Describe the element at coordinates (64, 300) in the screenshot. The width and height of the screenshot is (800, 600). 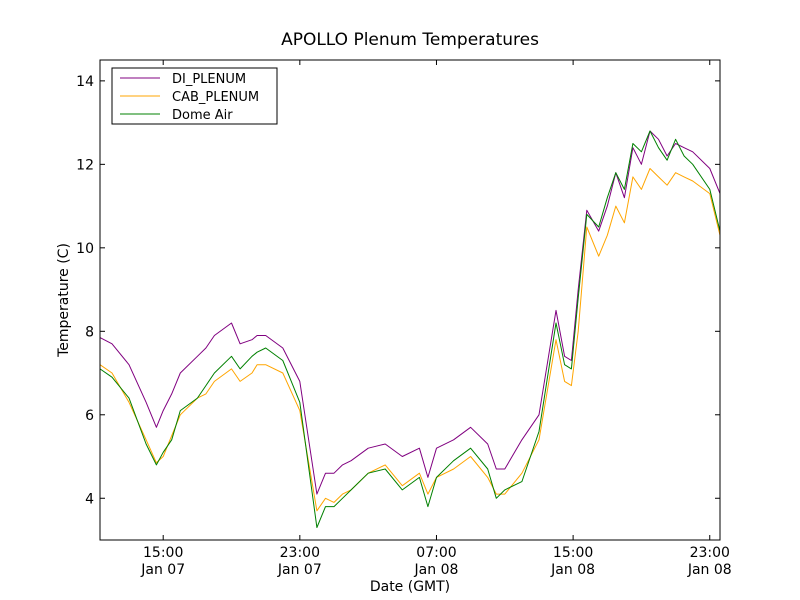
I see `y-axis-label: Temperature (C)` at that location.